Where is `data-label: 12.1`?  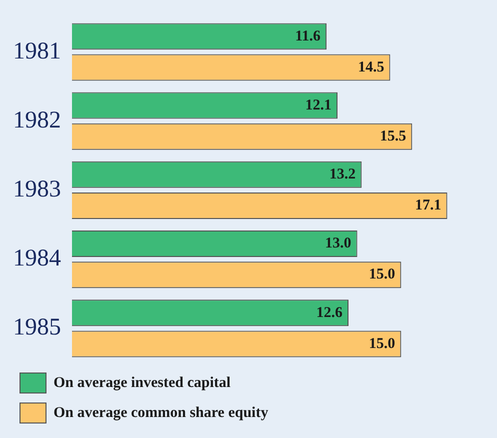
data-label: 12.1 is located at coordinates (318, 105).